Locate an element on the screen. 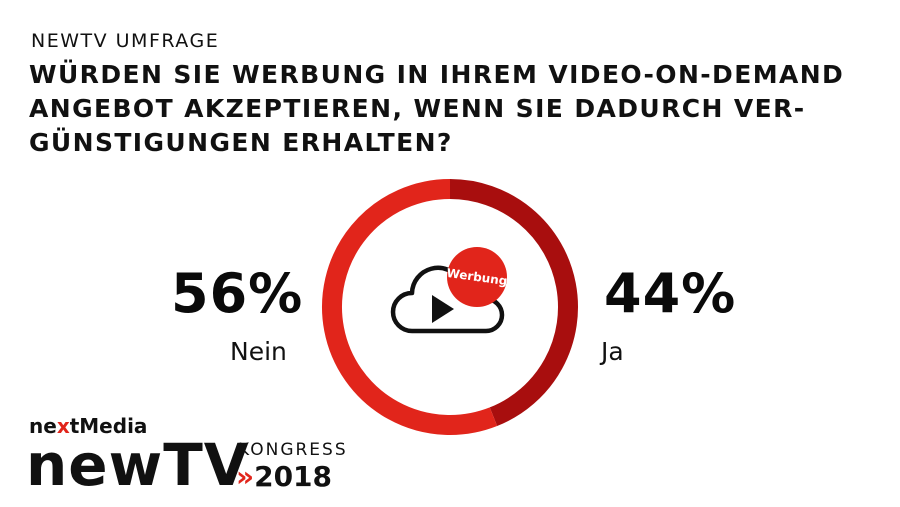 The image size is (900, 507). kongress-year: » 2018 is located at coordinates (284, 476).